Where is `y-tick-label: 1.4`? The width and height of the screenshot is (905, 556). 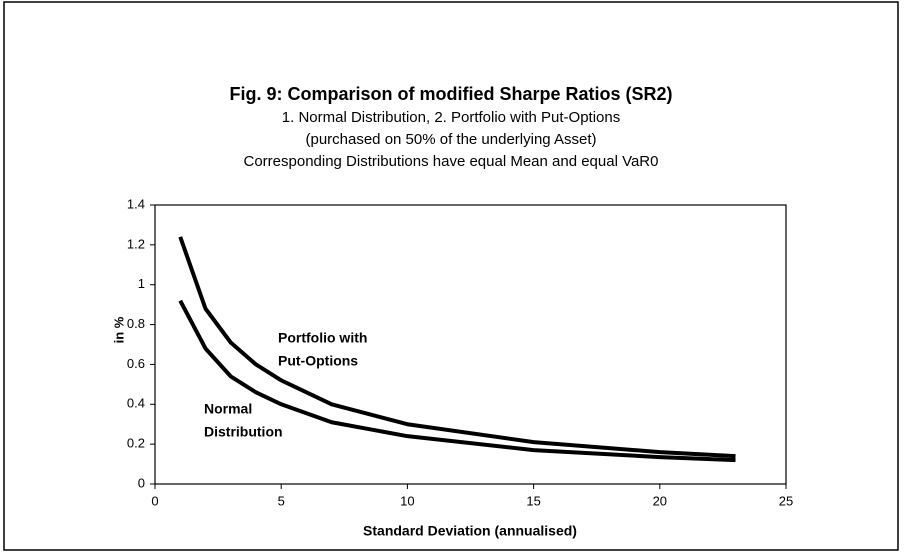
y-tick-label: 1.4 is located at coordinates (136, 203).